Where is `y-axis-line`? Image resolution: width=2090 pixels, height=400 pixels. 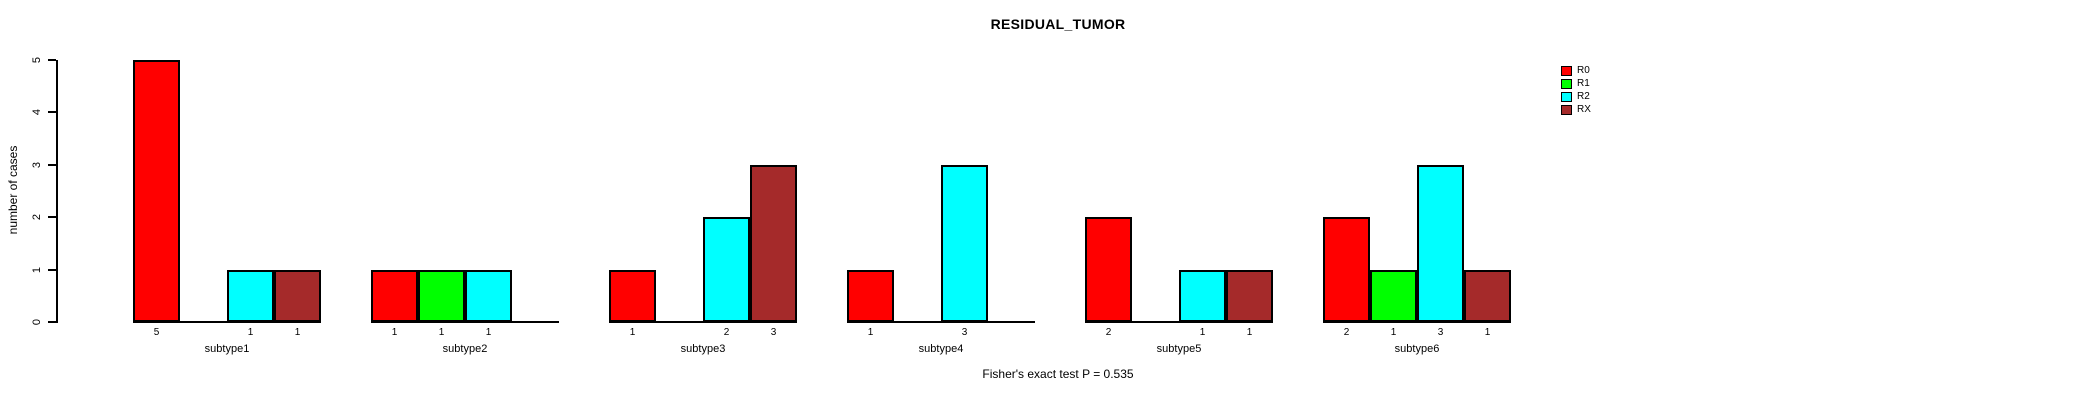 y-axis-line is located at coordinates (57, 191).